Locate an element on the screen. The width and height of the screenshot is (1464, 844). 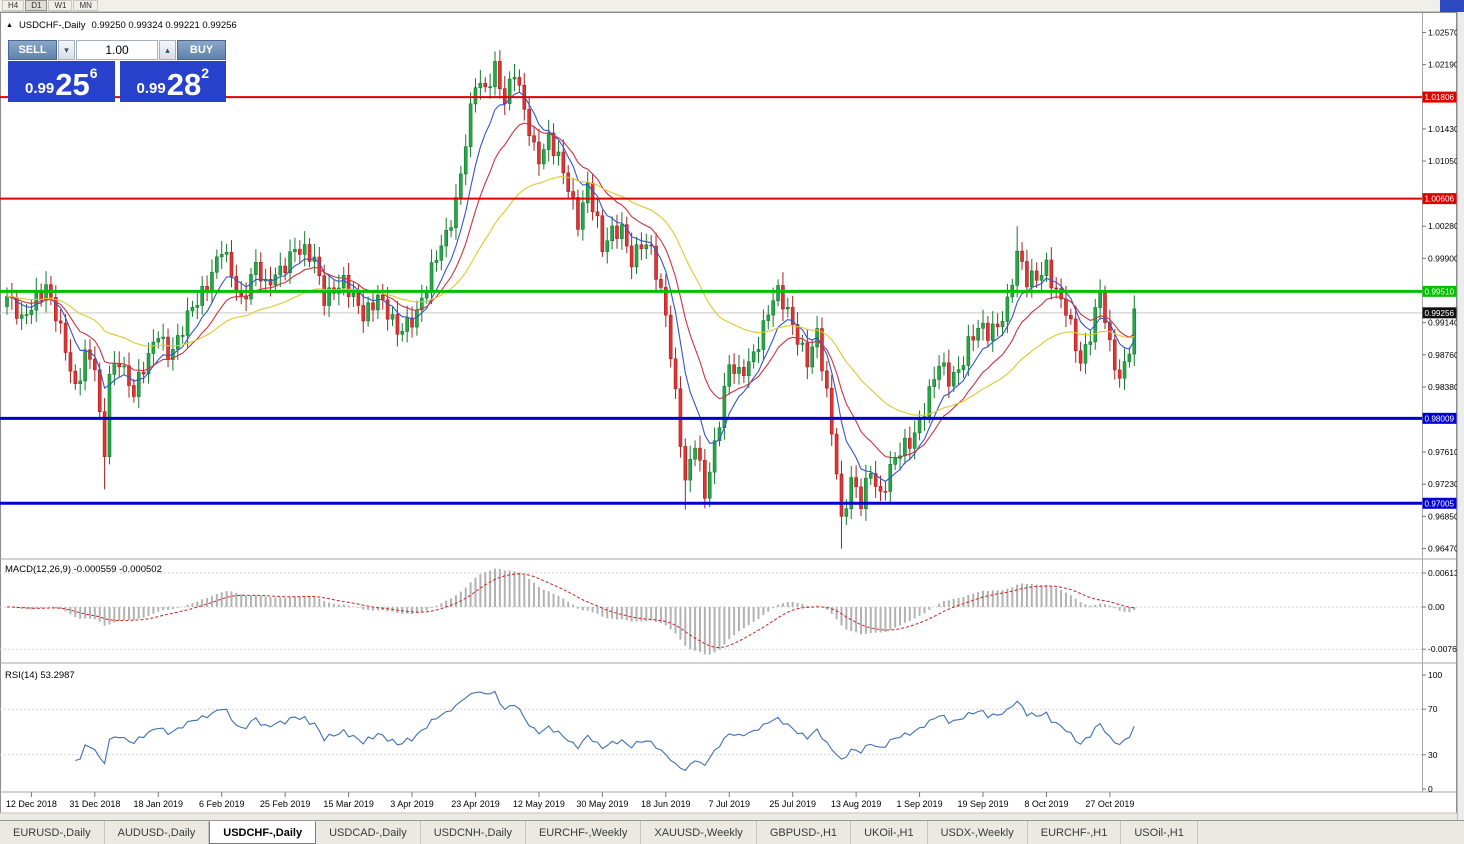
svg-text: 12 Dec 2018 is located at coordinates (31, 804).